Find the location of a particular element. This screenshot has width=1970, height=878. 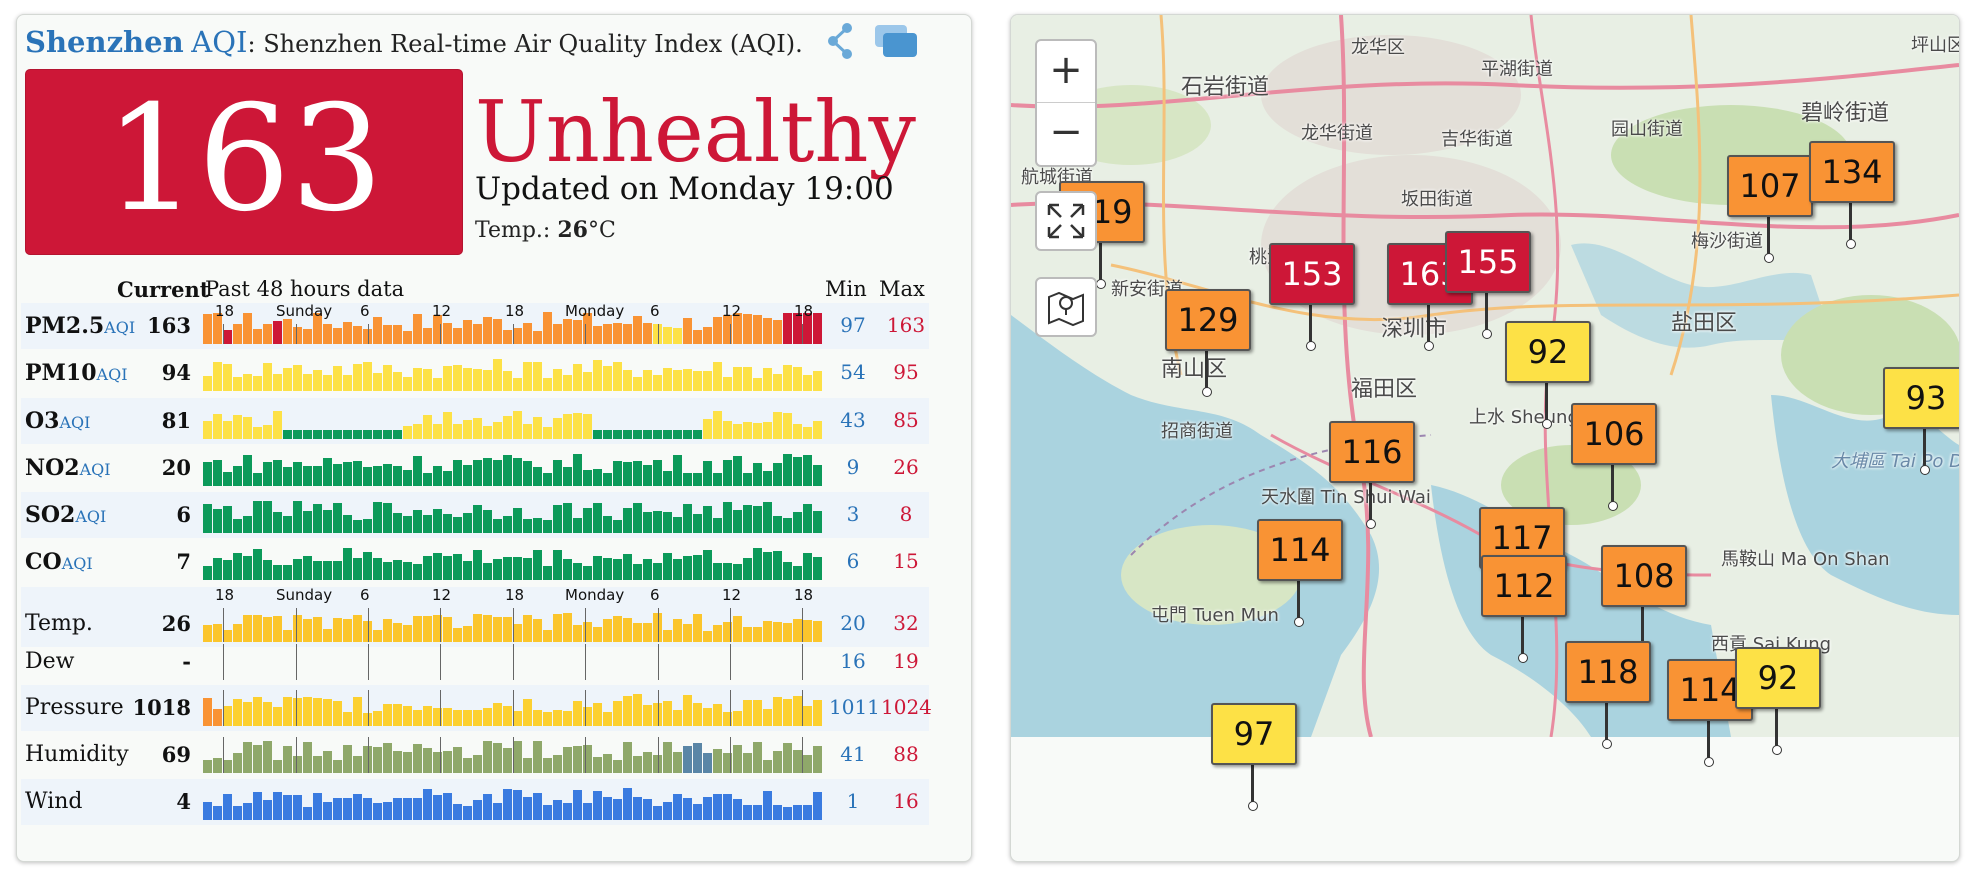

row-unit: AQI is located at coordinates (112, 374).